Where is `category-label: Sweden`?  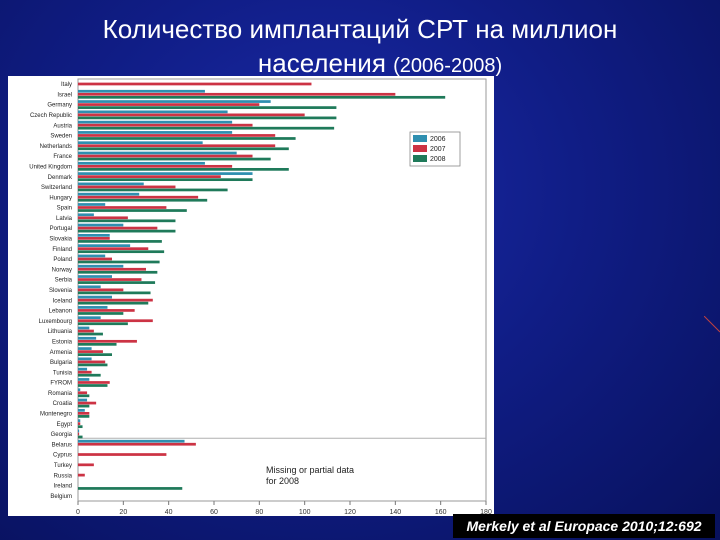 category-label: Sweden is located at coordinates (61, 137).